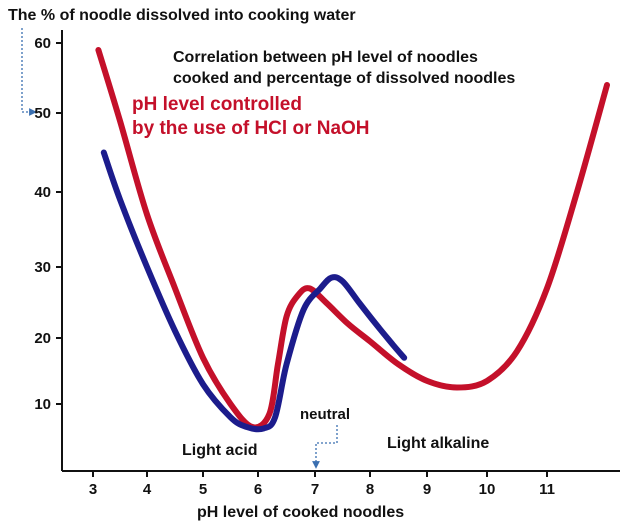 The image size is (625, 528). Describe the element at coordinates (42, 404) in the screenshot. I see `y-tick-label: 10` at that location.